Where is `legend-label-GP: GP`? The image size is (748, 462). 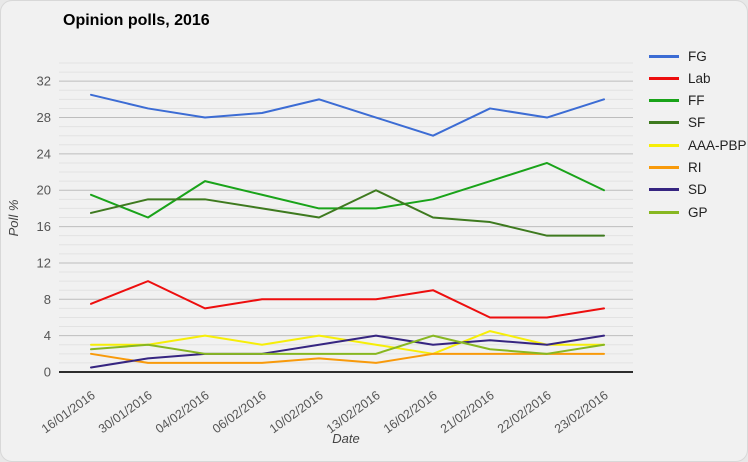
legend-label-GP: GP is located at coordinates (698, 212).